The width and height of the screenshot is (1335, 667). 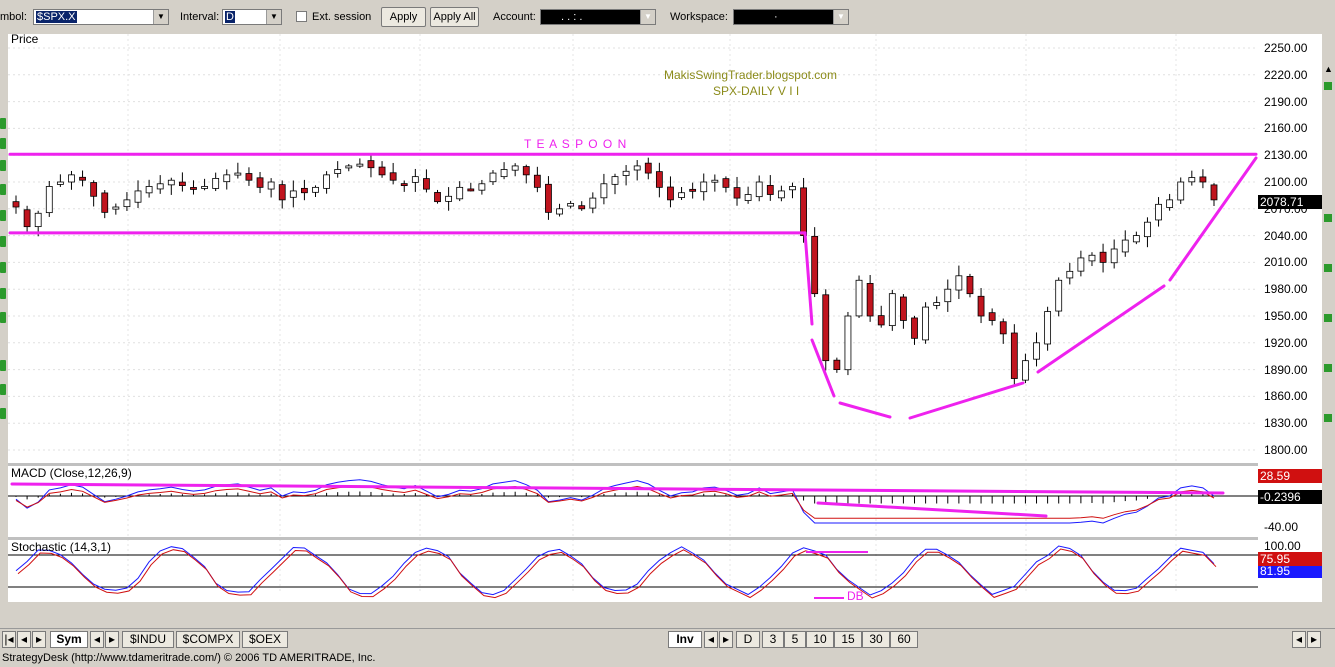 What do you see at coordinates (1286, 262) in the screenshot?
I see `y-tick-label: 2010.00` at bounding box center [1286, 262].